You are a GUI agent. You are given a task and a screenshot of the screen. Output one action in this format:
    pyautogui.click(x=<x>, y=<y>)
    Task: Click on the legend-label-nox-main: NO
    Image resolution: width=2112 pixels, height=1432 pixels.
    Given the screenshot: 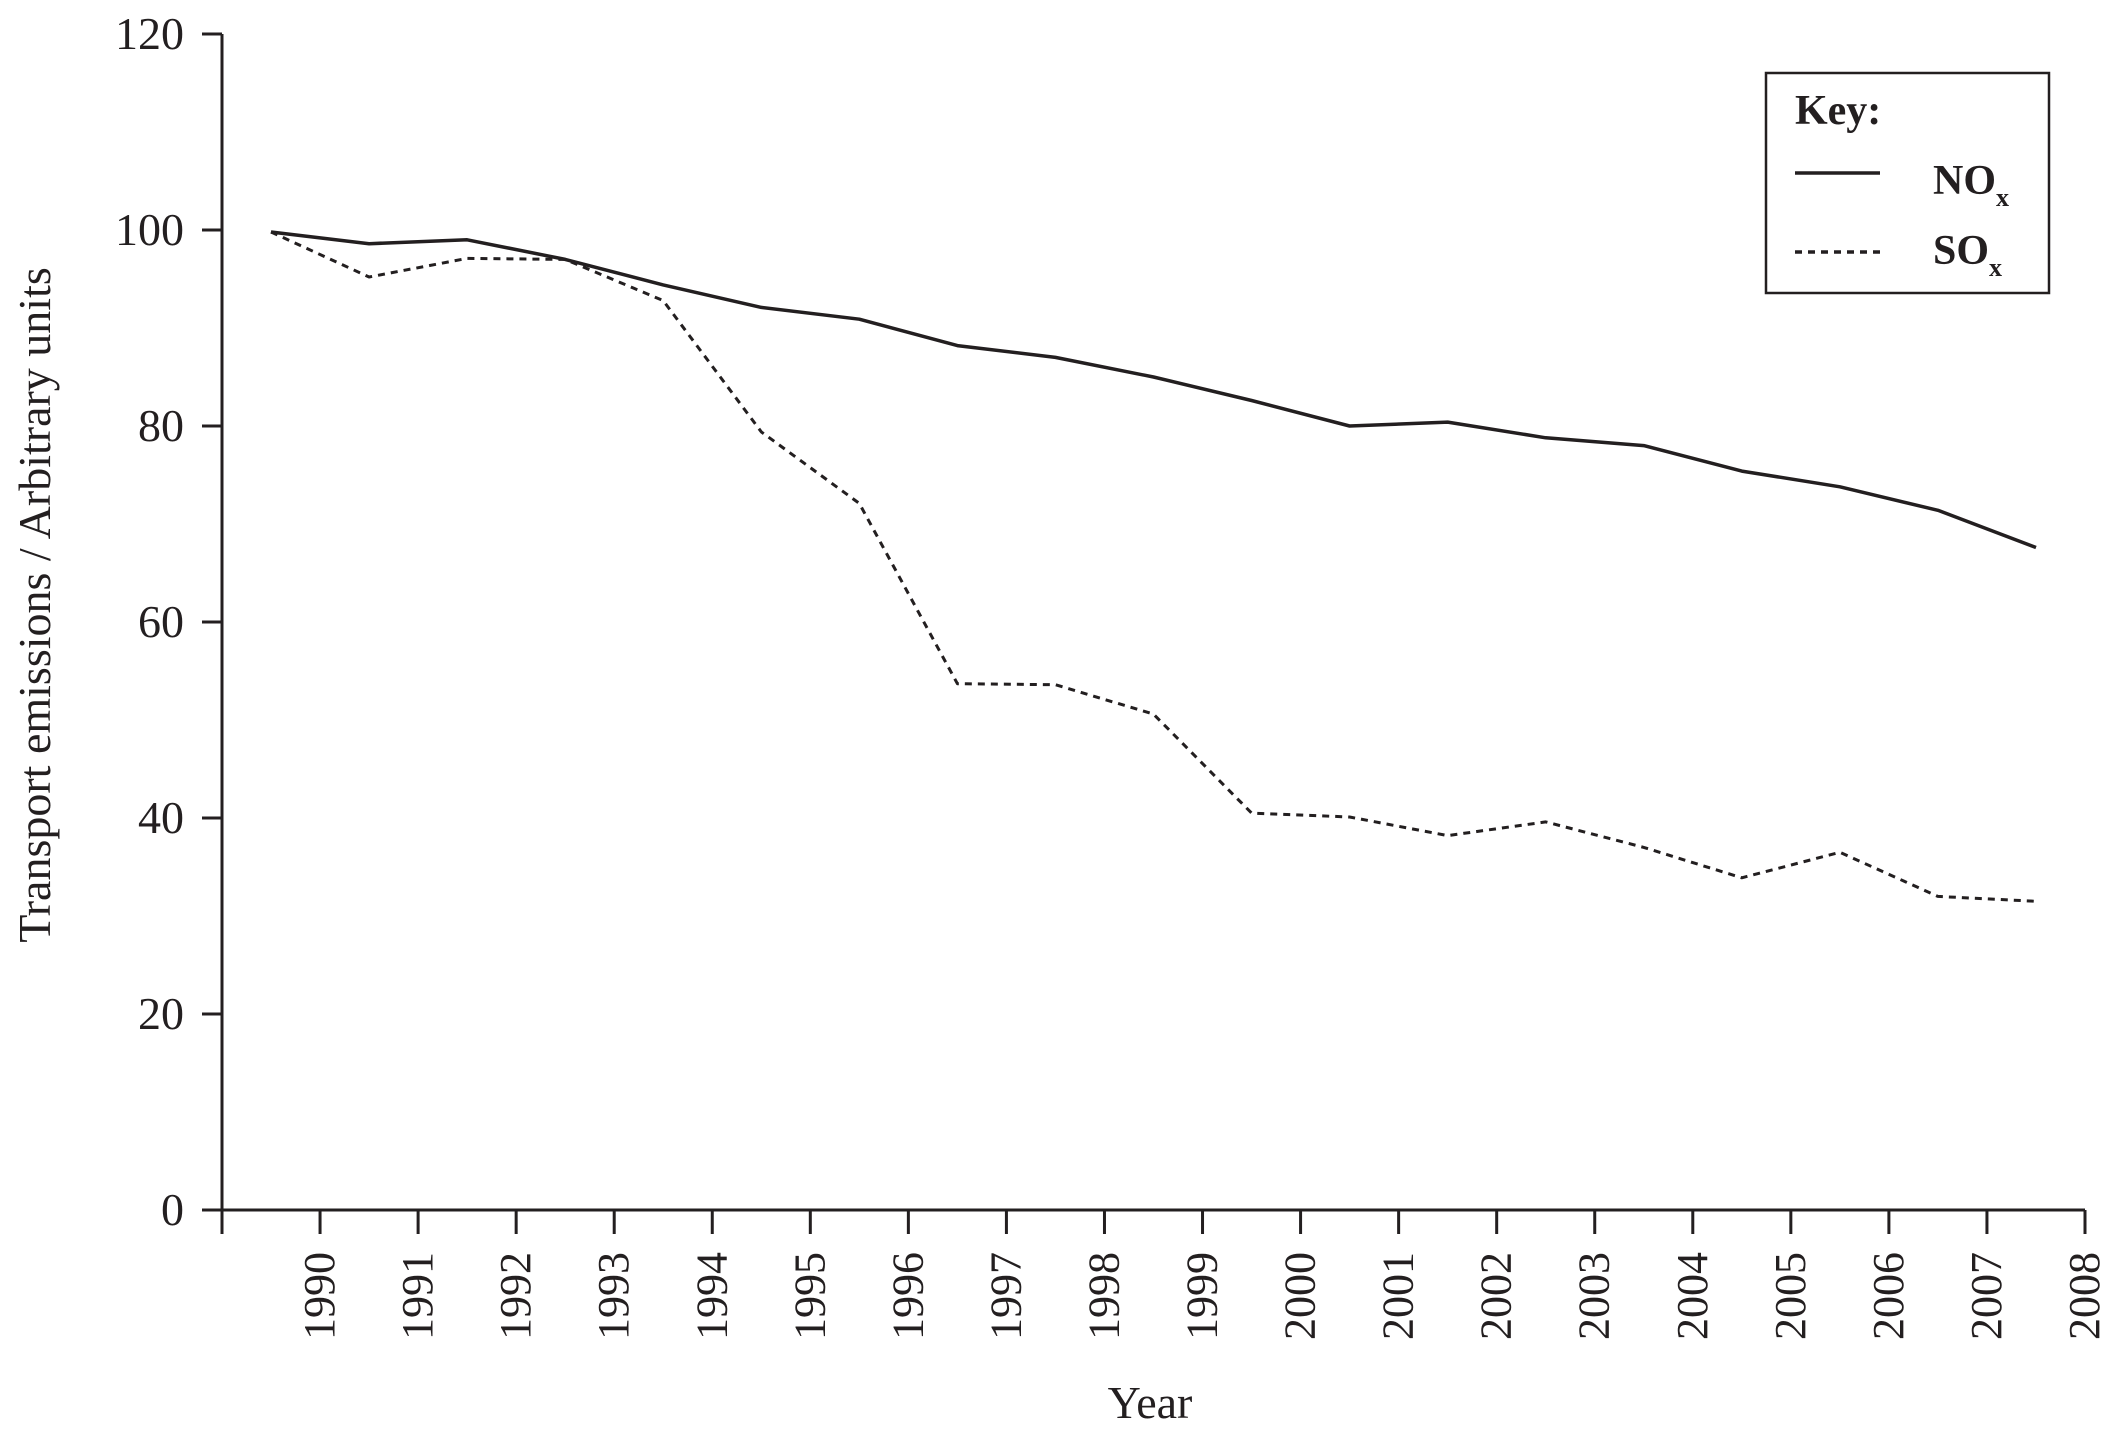 What is the action you would take?
    pyautogui.click(x=1964, y=181)
    